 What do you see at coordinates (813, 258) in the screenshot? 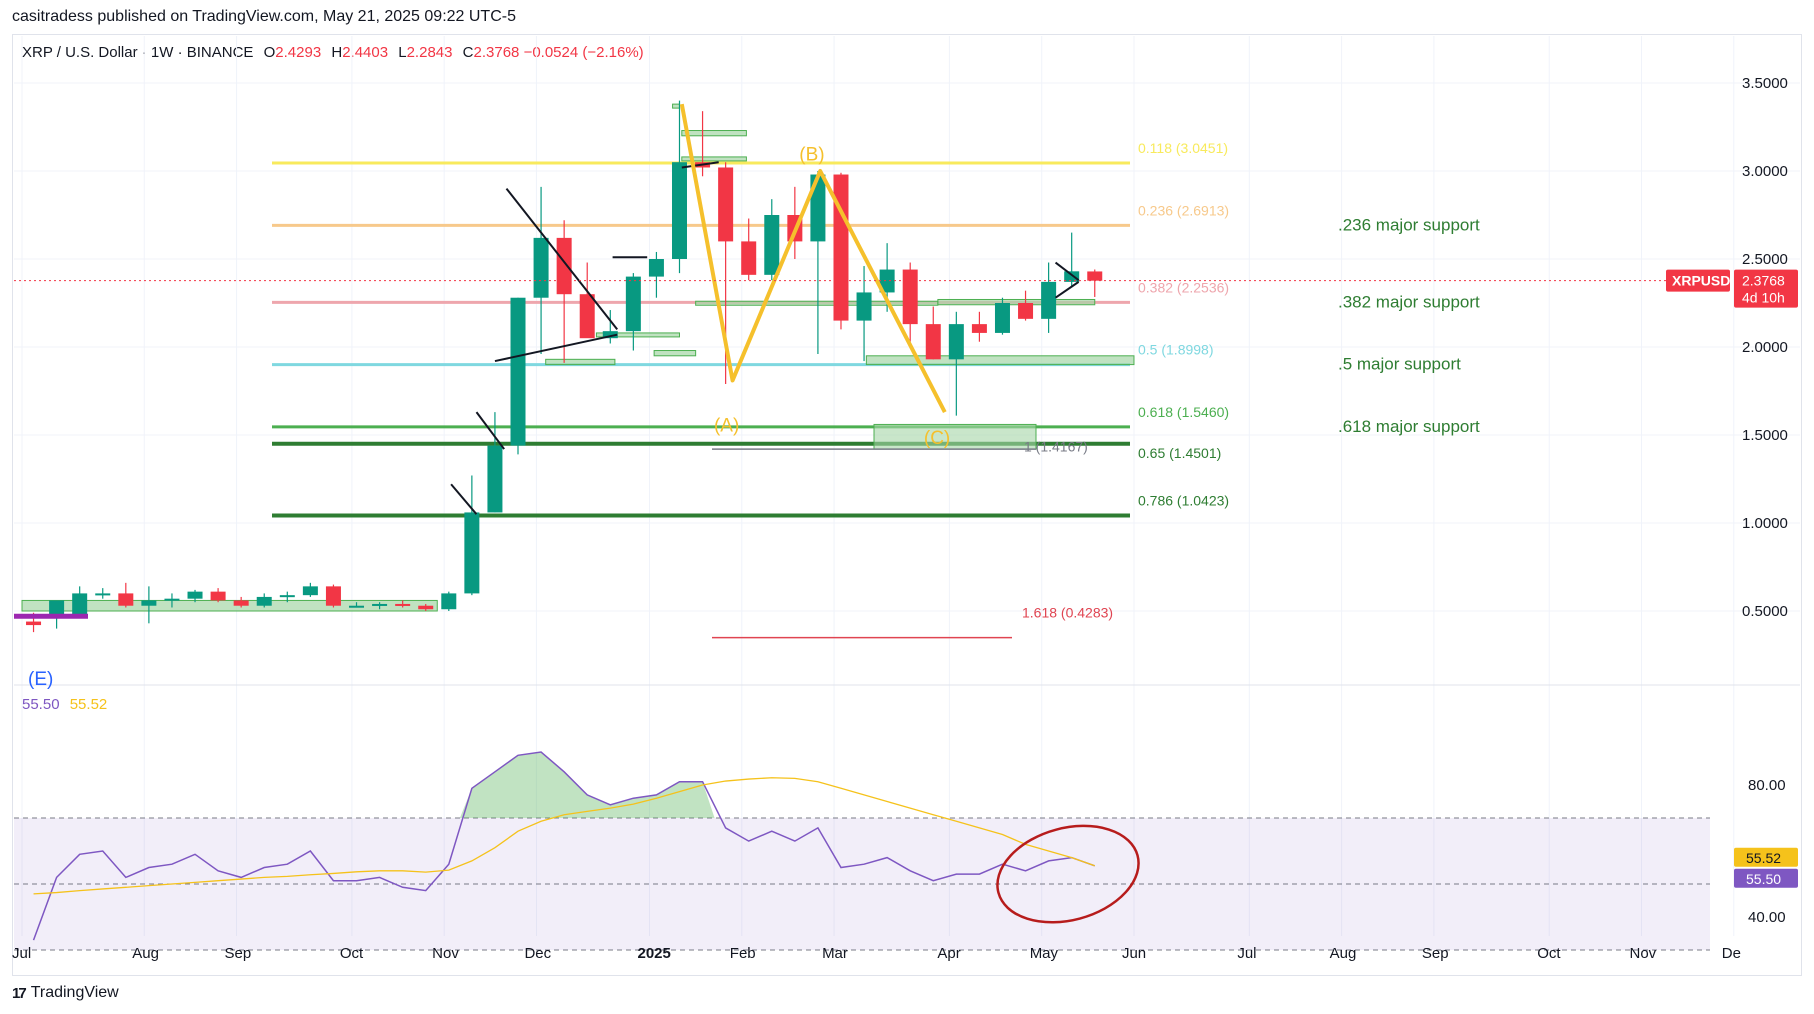
I see `wave-abc-line` at bounding box center [813, 258].